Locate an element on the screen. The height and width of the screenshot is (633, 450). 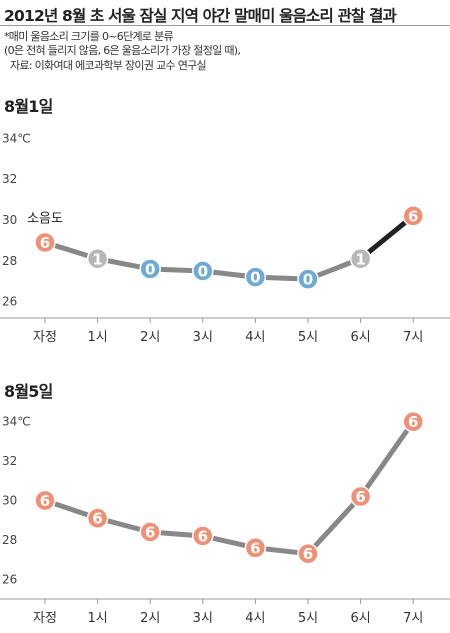
note-scale: *매미 울음소리 크기를 0~6단계로 분류 is located at coordinates (89, 36).